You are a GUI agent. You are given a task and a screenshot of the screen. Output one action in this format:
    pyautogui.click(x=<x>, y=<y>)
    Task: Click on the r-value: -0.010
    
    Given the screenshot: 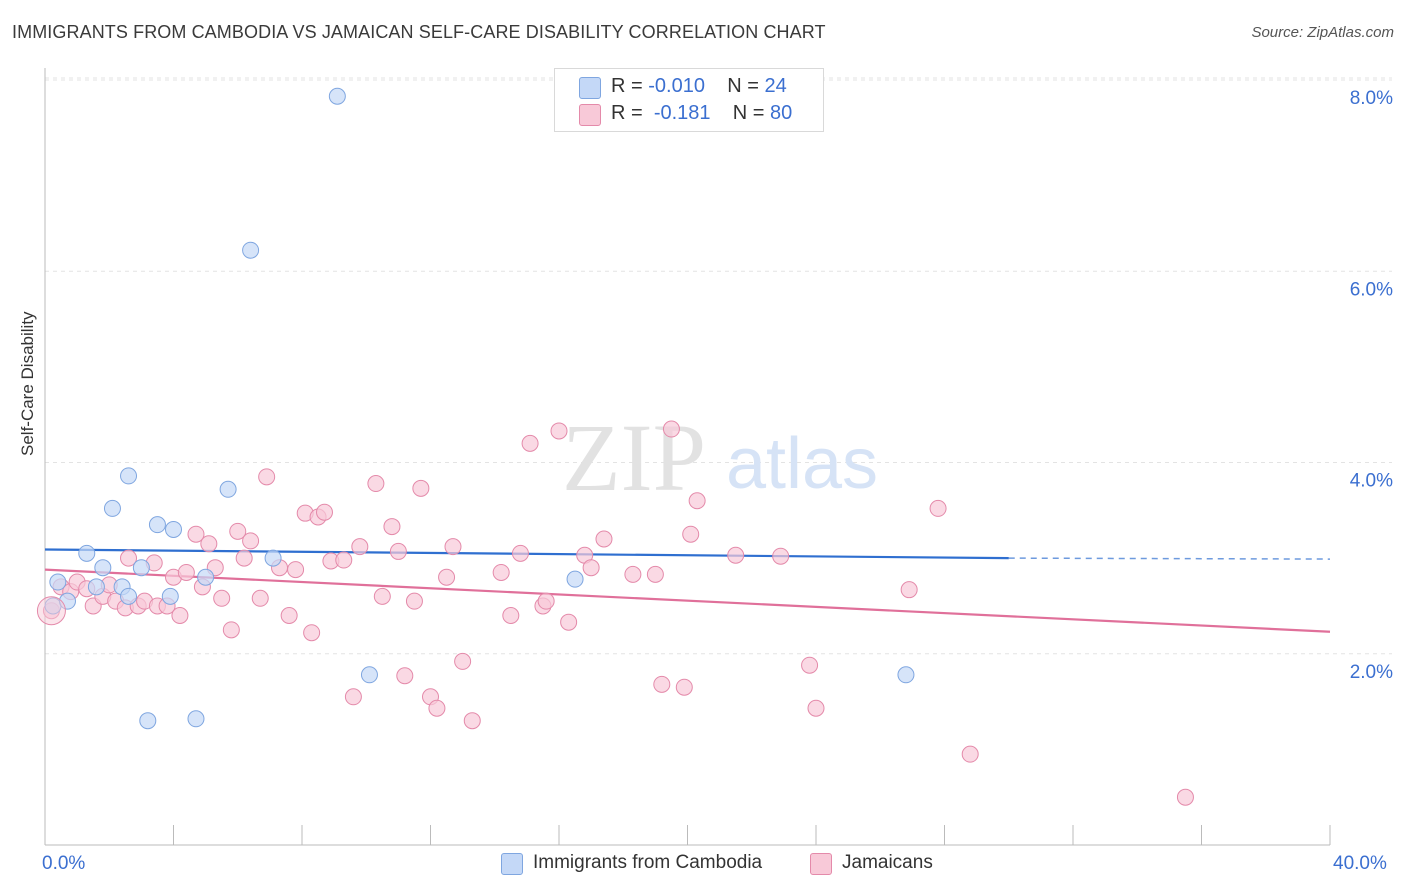 What is the action you would take?
    pyautogui.click(x=676, y=86)
    